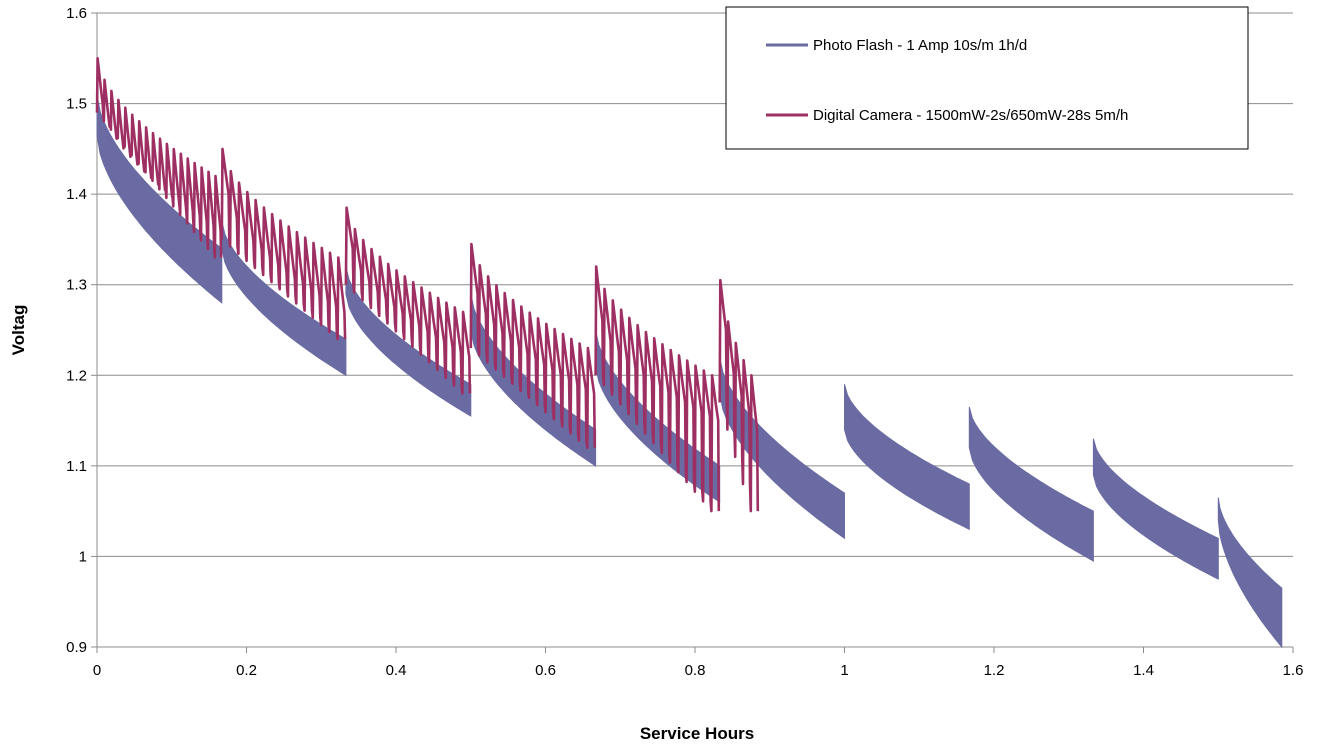 This screenshot has height=747, width=1322. I want to click on x-tick-label-3: 0.6, so click(545, 670).